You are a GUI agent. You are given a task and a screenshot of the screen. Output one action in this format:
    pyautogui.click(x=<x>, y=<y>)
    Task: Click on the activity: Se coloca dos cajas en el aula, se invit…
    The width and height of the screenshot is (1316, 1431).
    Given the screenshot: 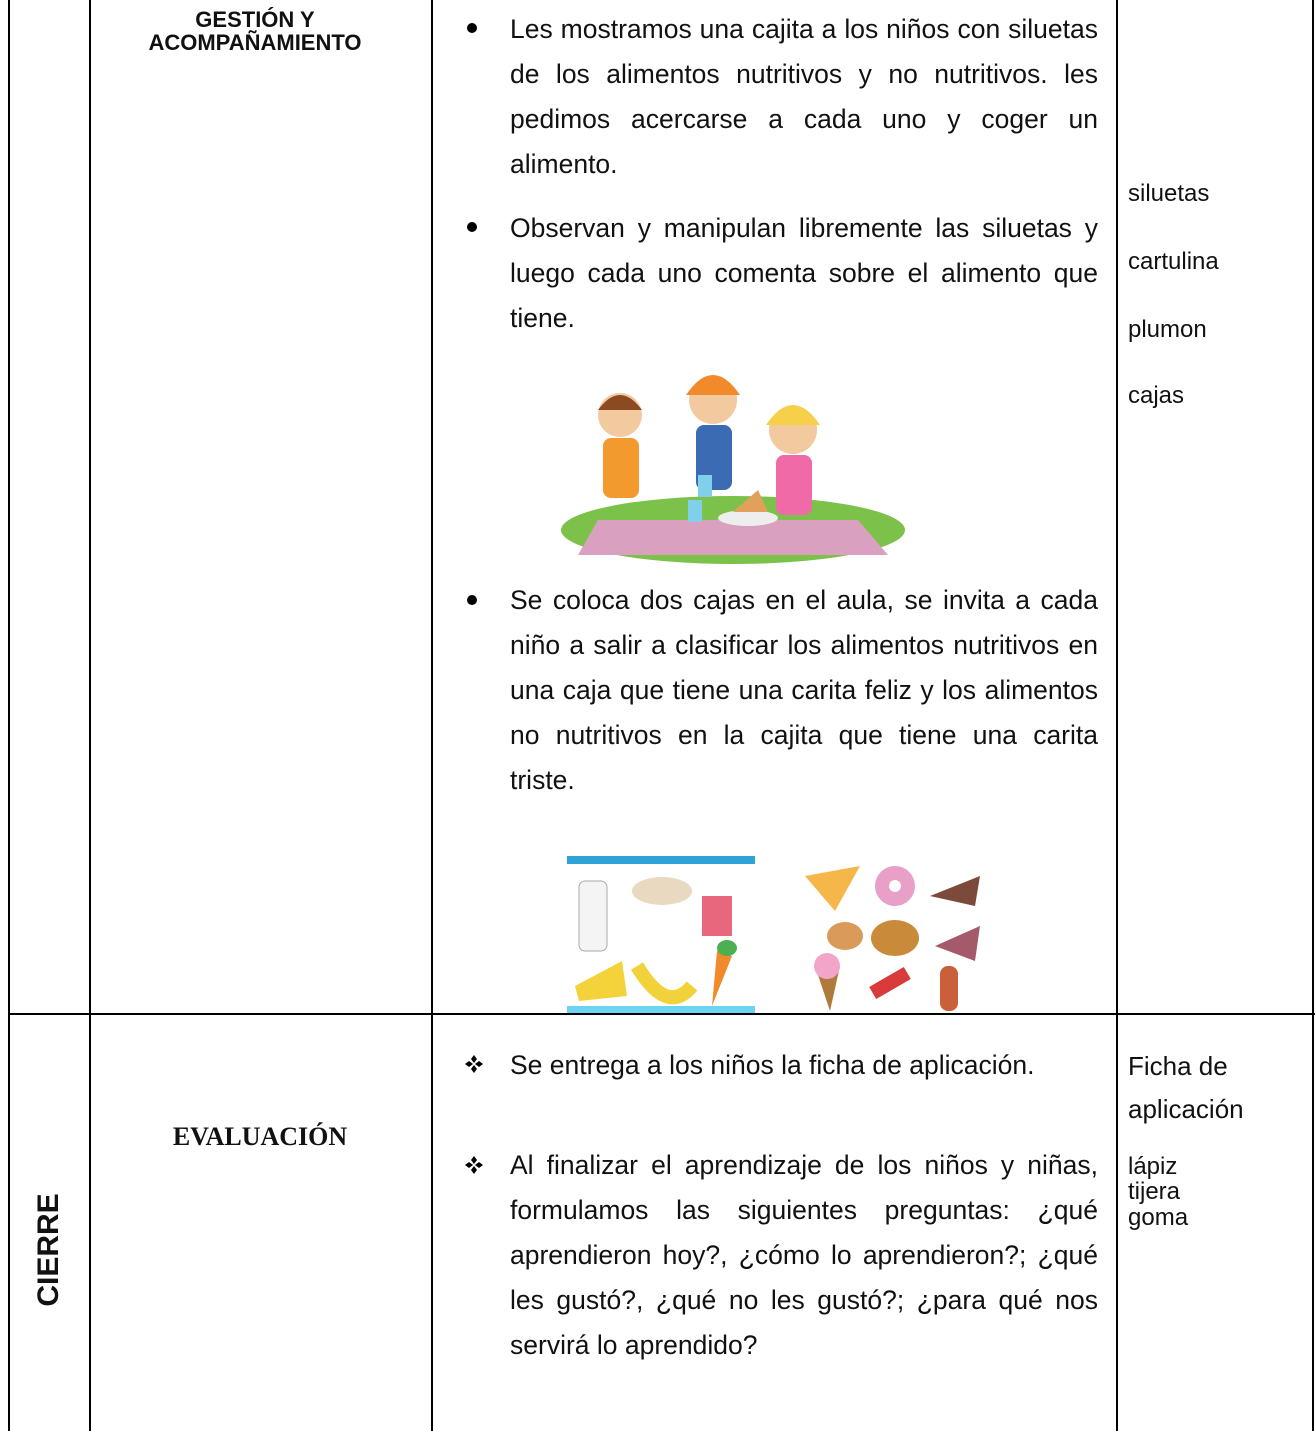 What is the action you would take?
    pyautogui.click(x=804, y=690)
    